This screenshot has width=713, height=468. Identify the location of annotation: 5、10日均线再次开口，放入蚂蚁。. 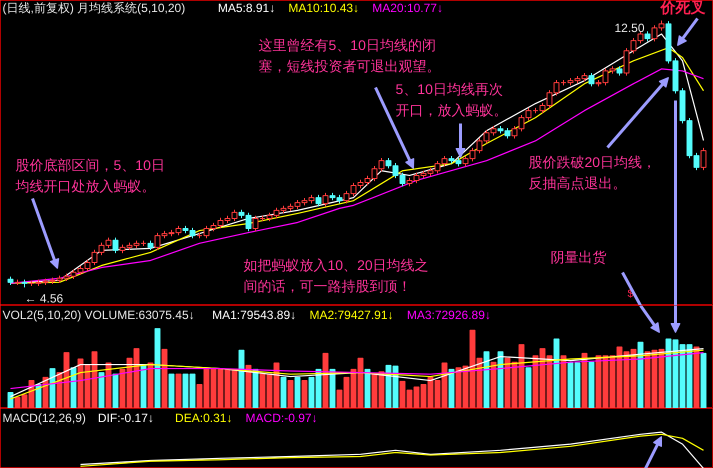
(452, 99).